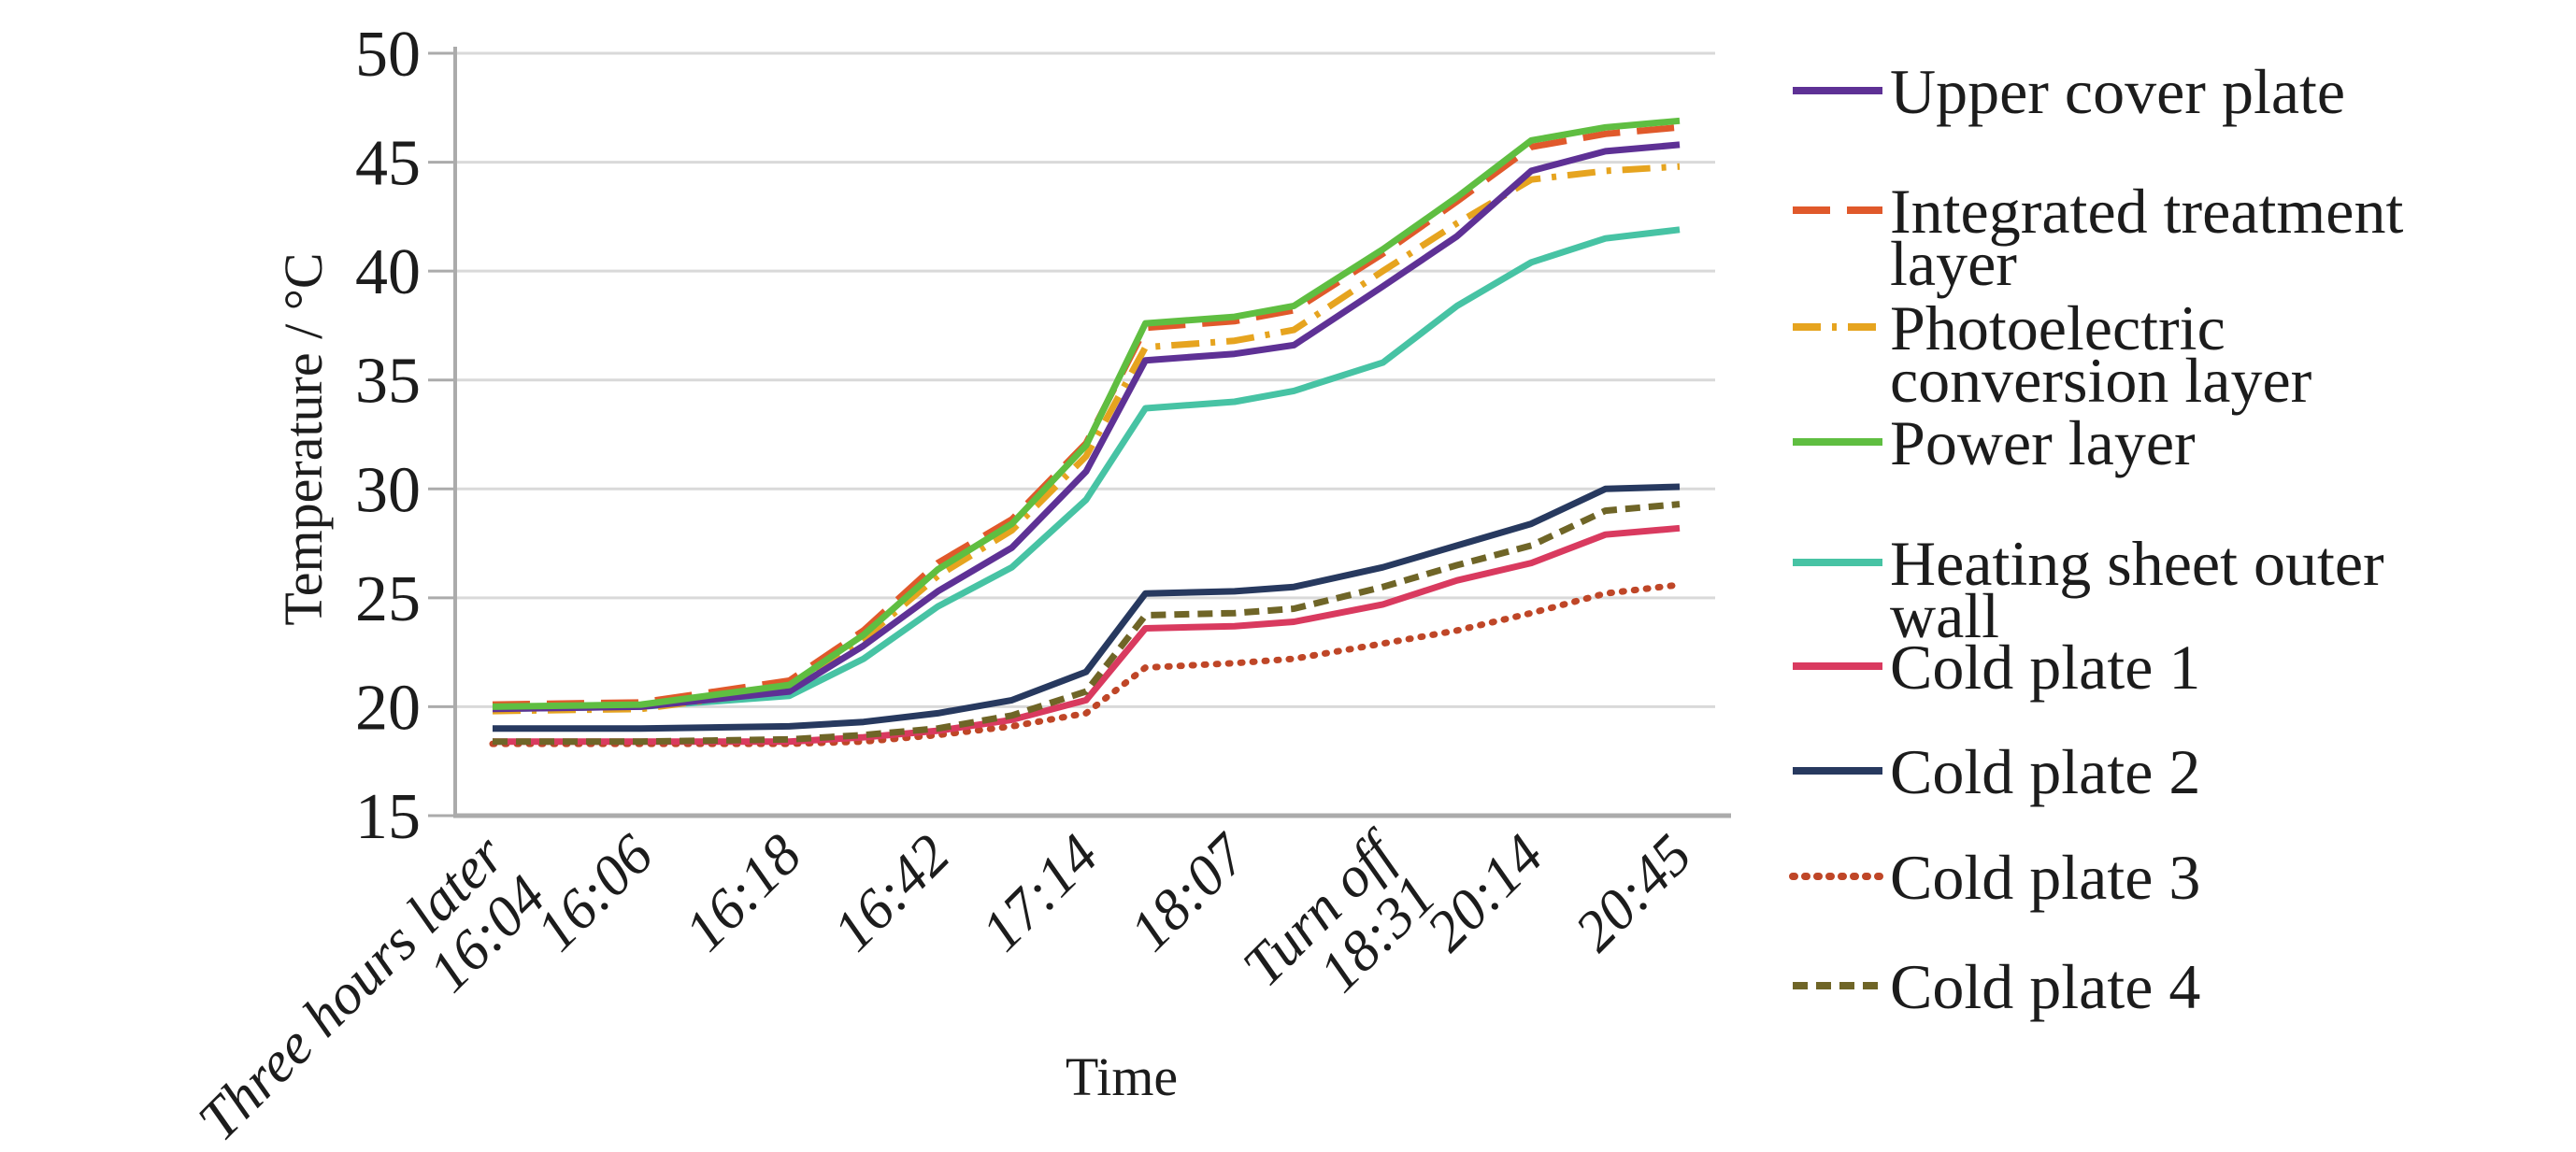 This screenshot has width=2576, height=1152. What do you see at coordinates (2045, 877) in the screenshot?
I see `legend-label-cold-plate-3: Cold plate 3` at bounding box center [2045, 877].